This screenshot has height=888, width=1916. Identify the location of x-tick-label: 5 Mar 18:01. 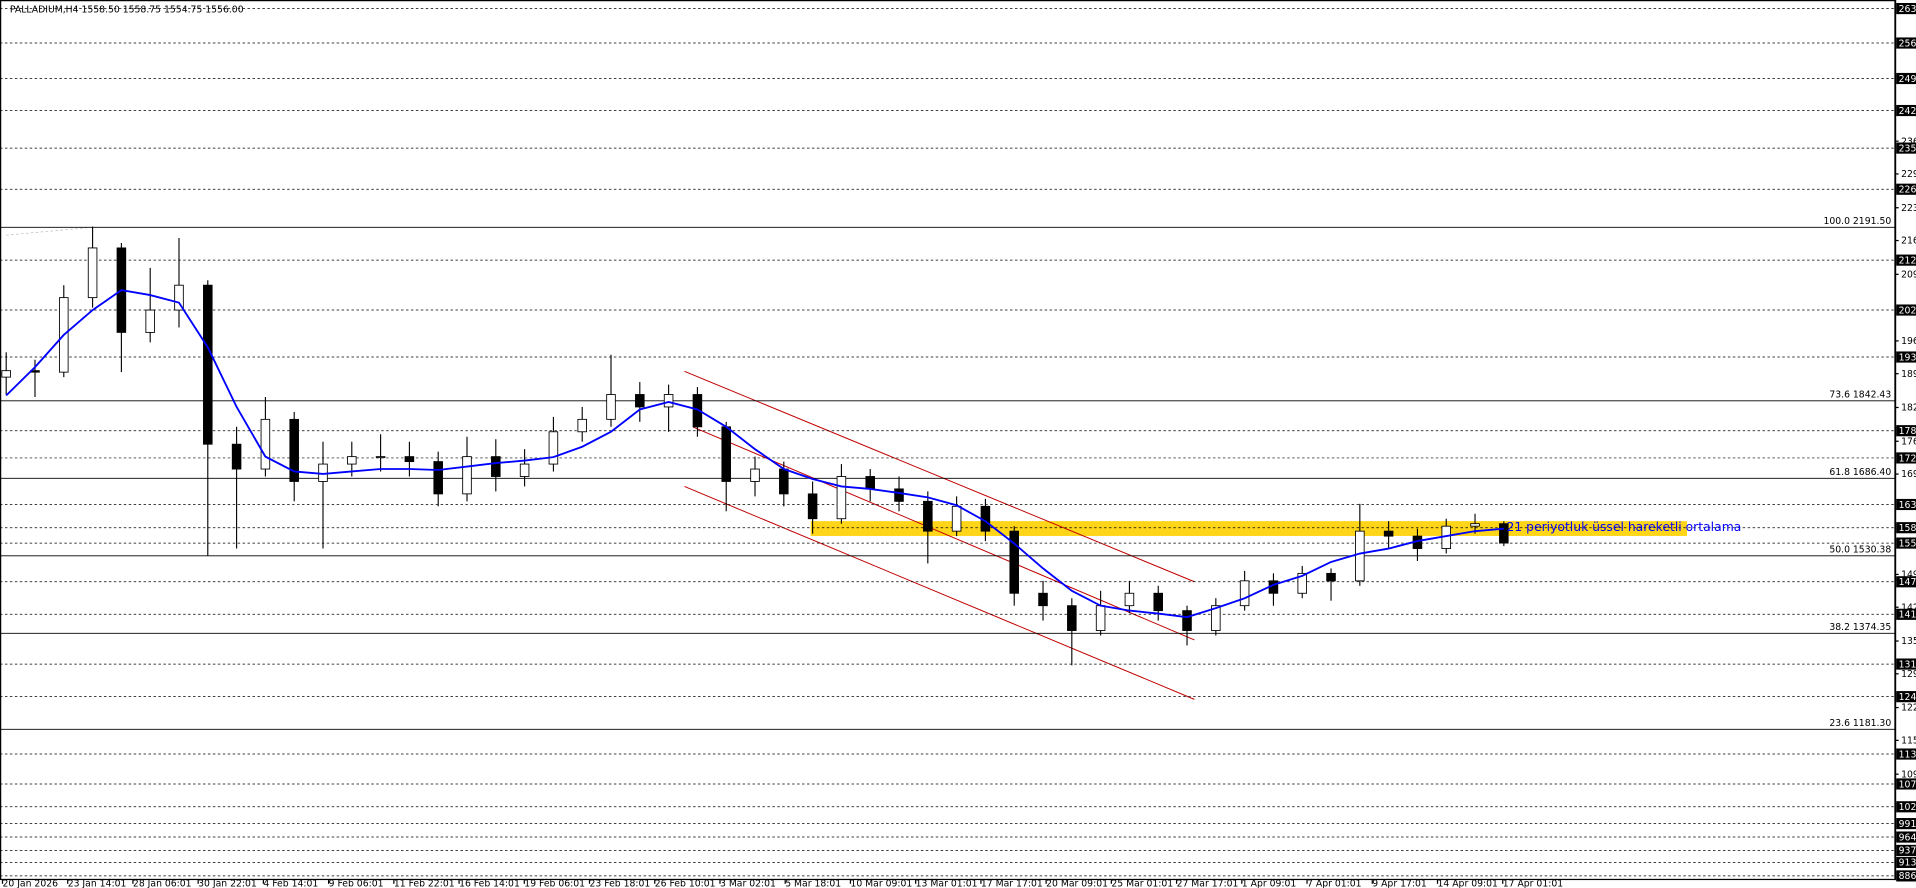
(813, 883).